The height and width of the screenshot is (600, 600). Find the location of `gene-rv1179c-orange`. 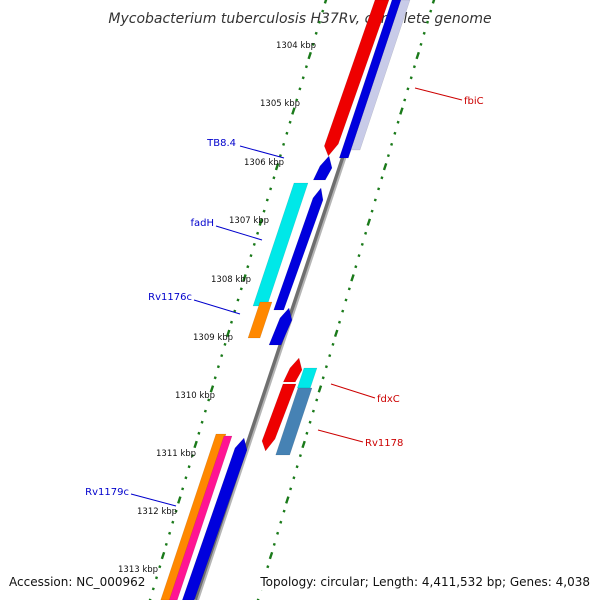

gene-rv1179c-orange is located at coordinates (193, 516).